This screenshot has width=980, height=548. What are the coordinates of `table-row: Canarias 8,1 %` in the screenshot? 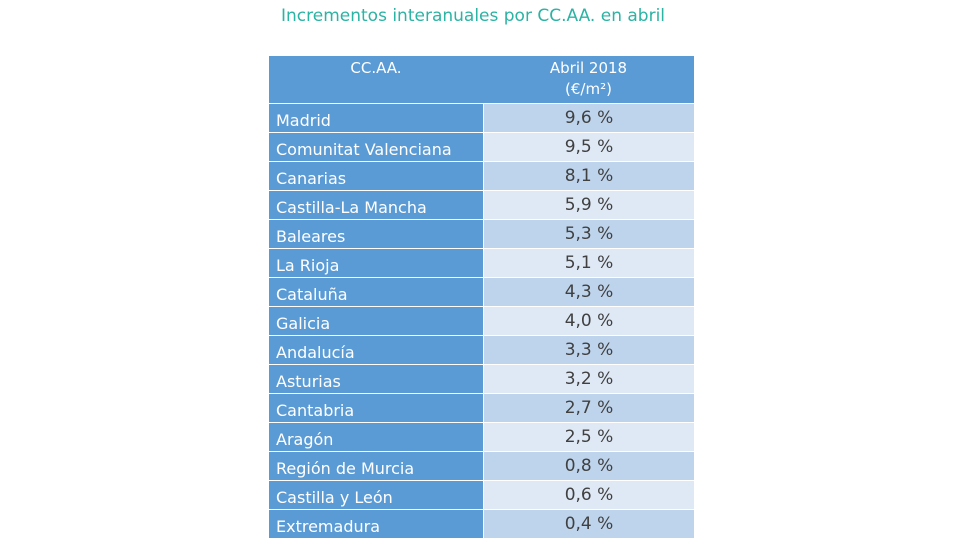 It's located at (481, 176).